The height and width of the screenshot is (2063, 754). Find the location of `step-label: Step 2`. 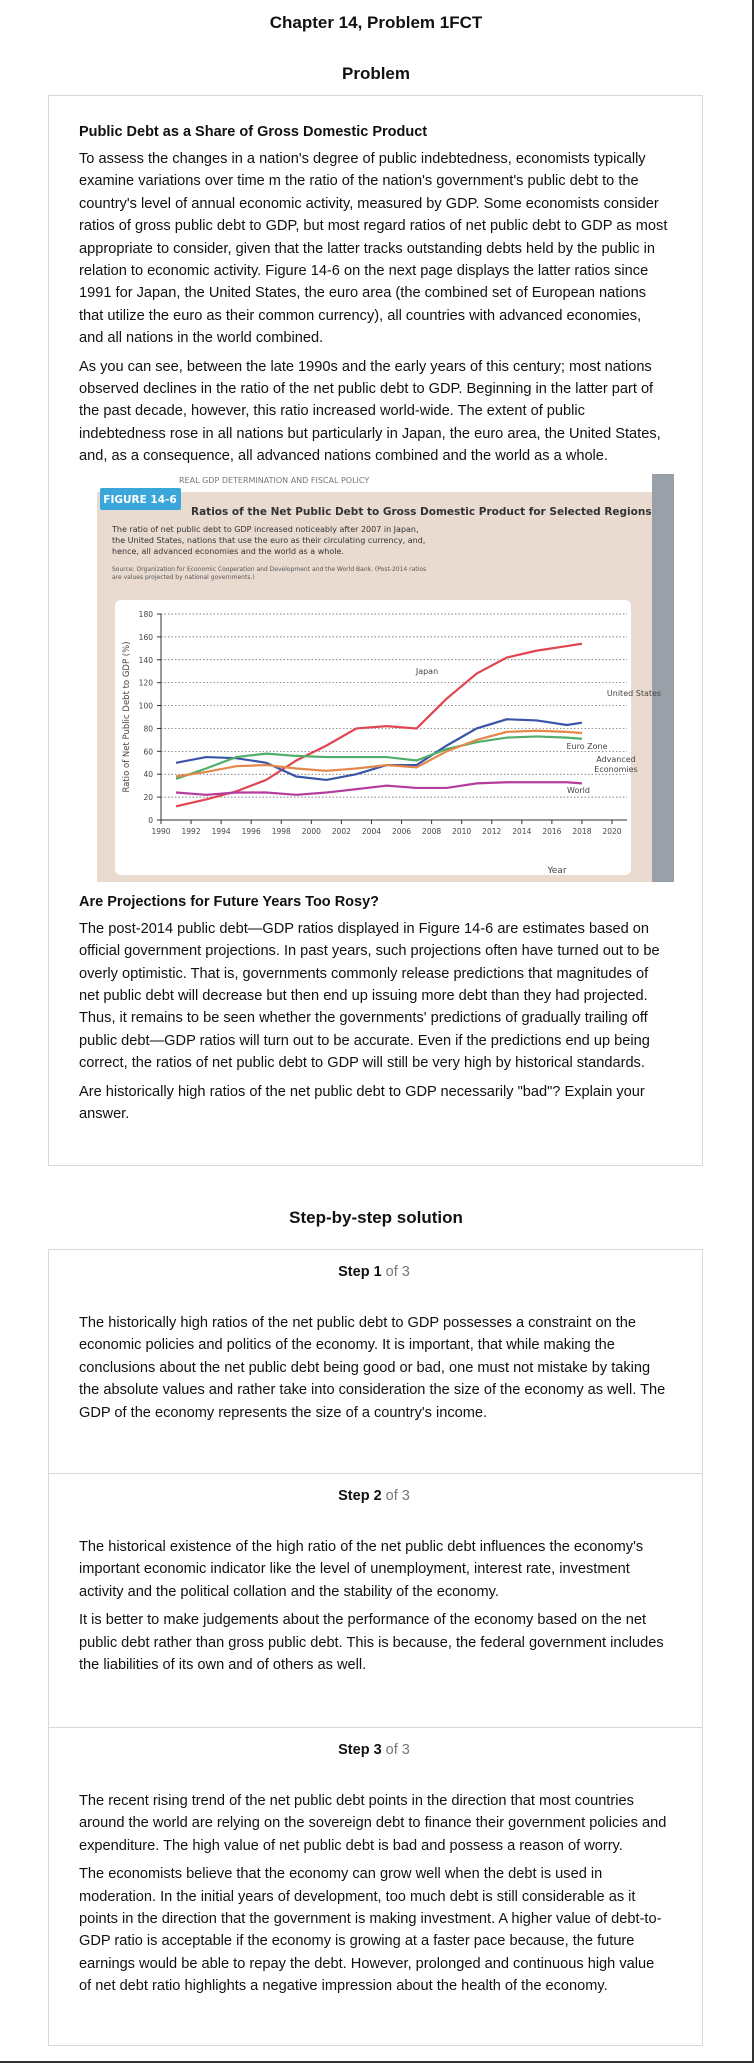

step-label: Step 2 is located at coordinates (360, 1496).